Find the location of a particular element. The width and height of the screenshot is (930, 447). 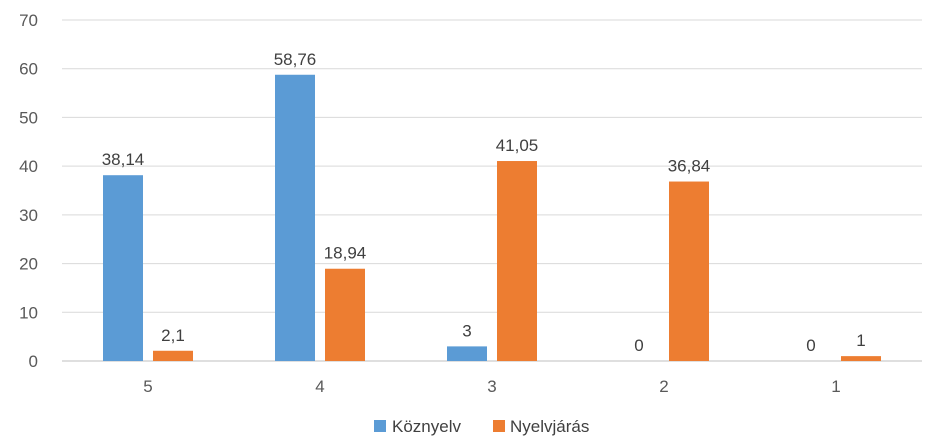

data-label: 38,14 is located at coordinates (123, 159).